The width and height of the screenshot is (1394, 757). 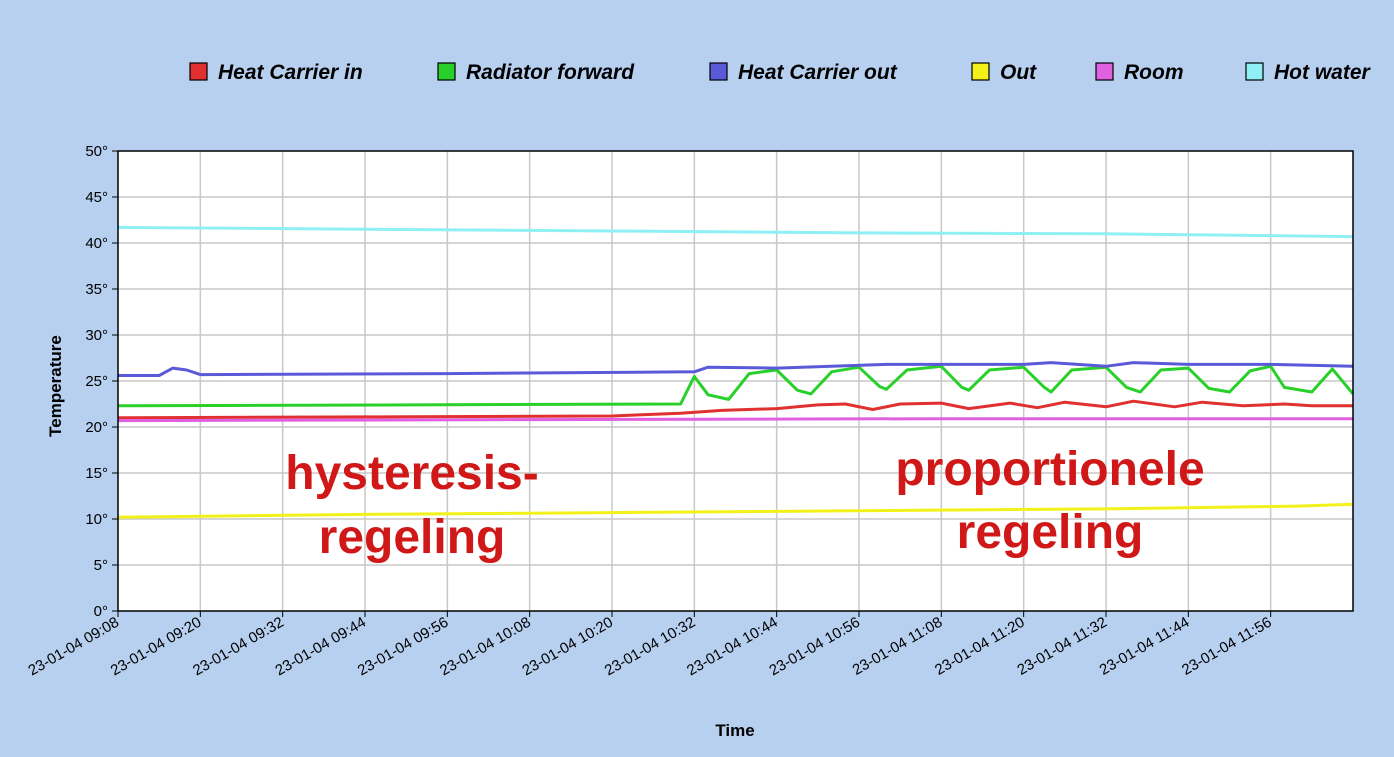 I want to click on annotations: hysteresis-regeling proportionele regeling, so click(x=744, y=503).